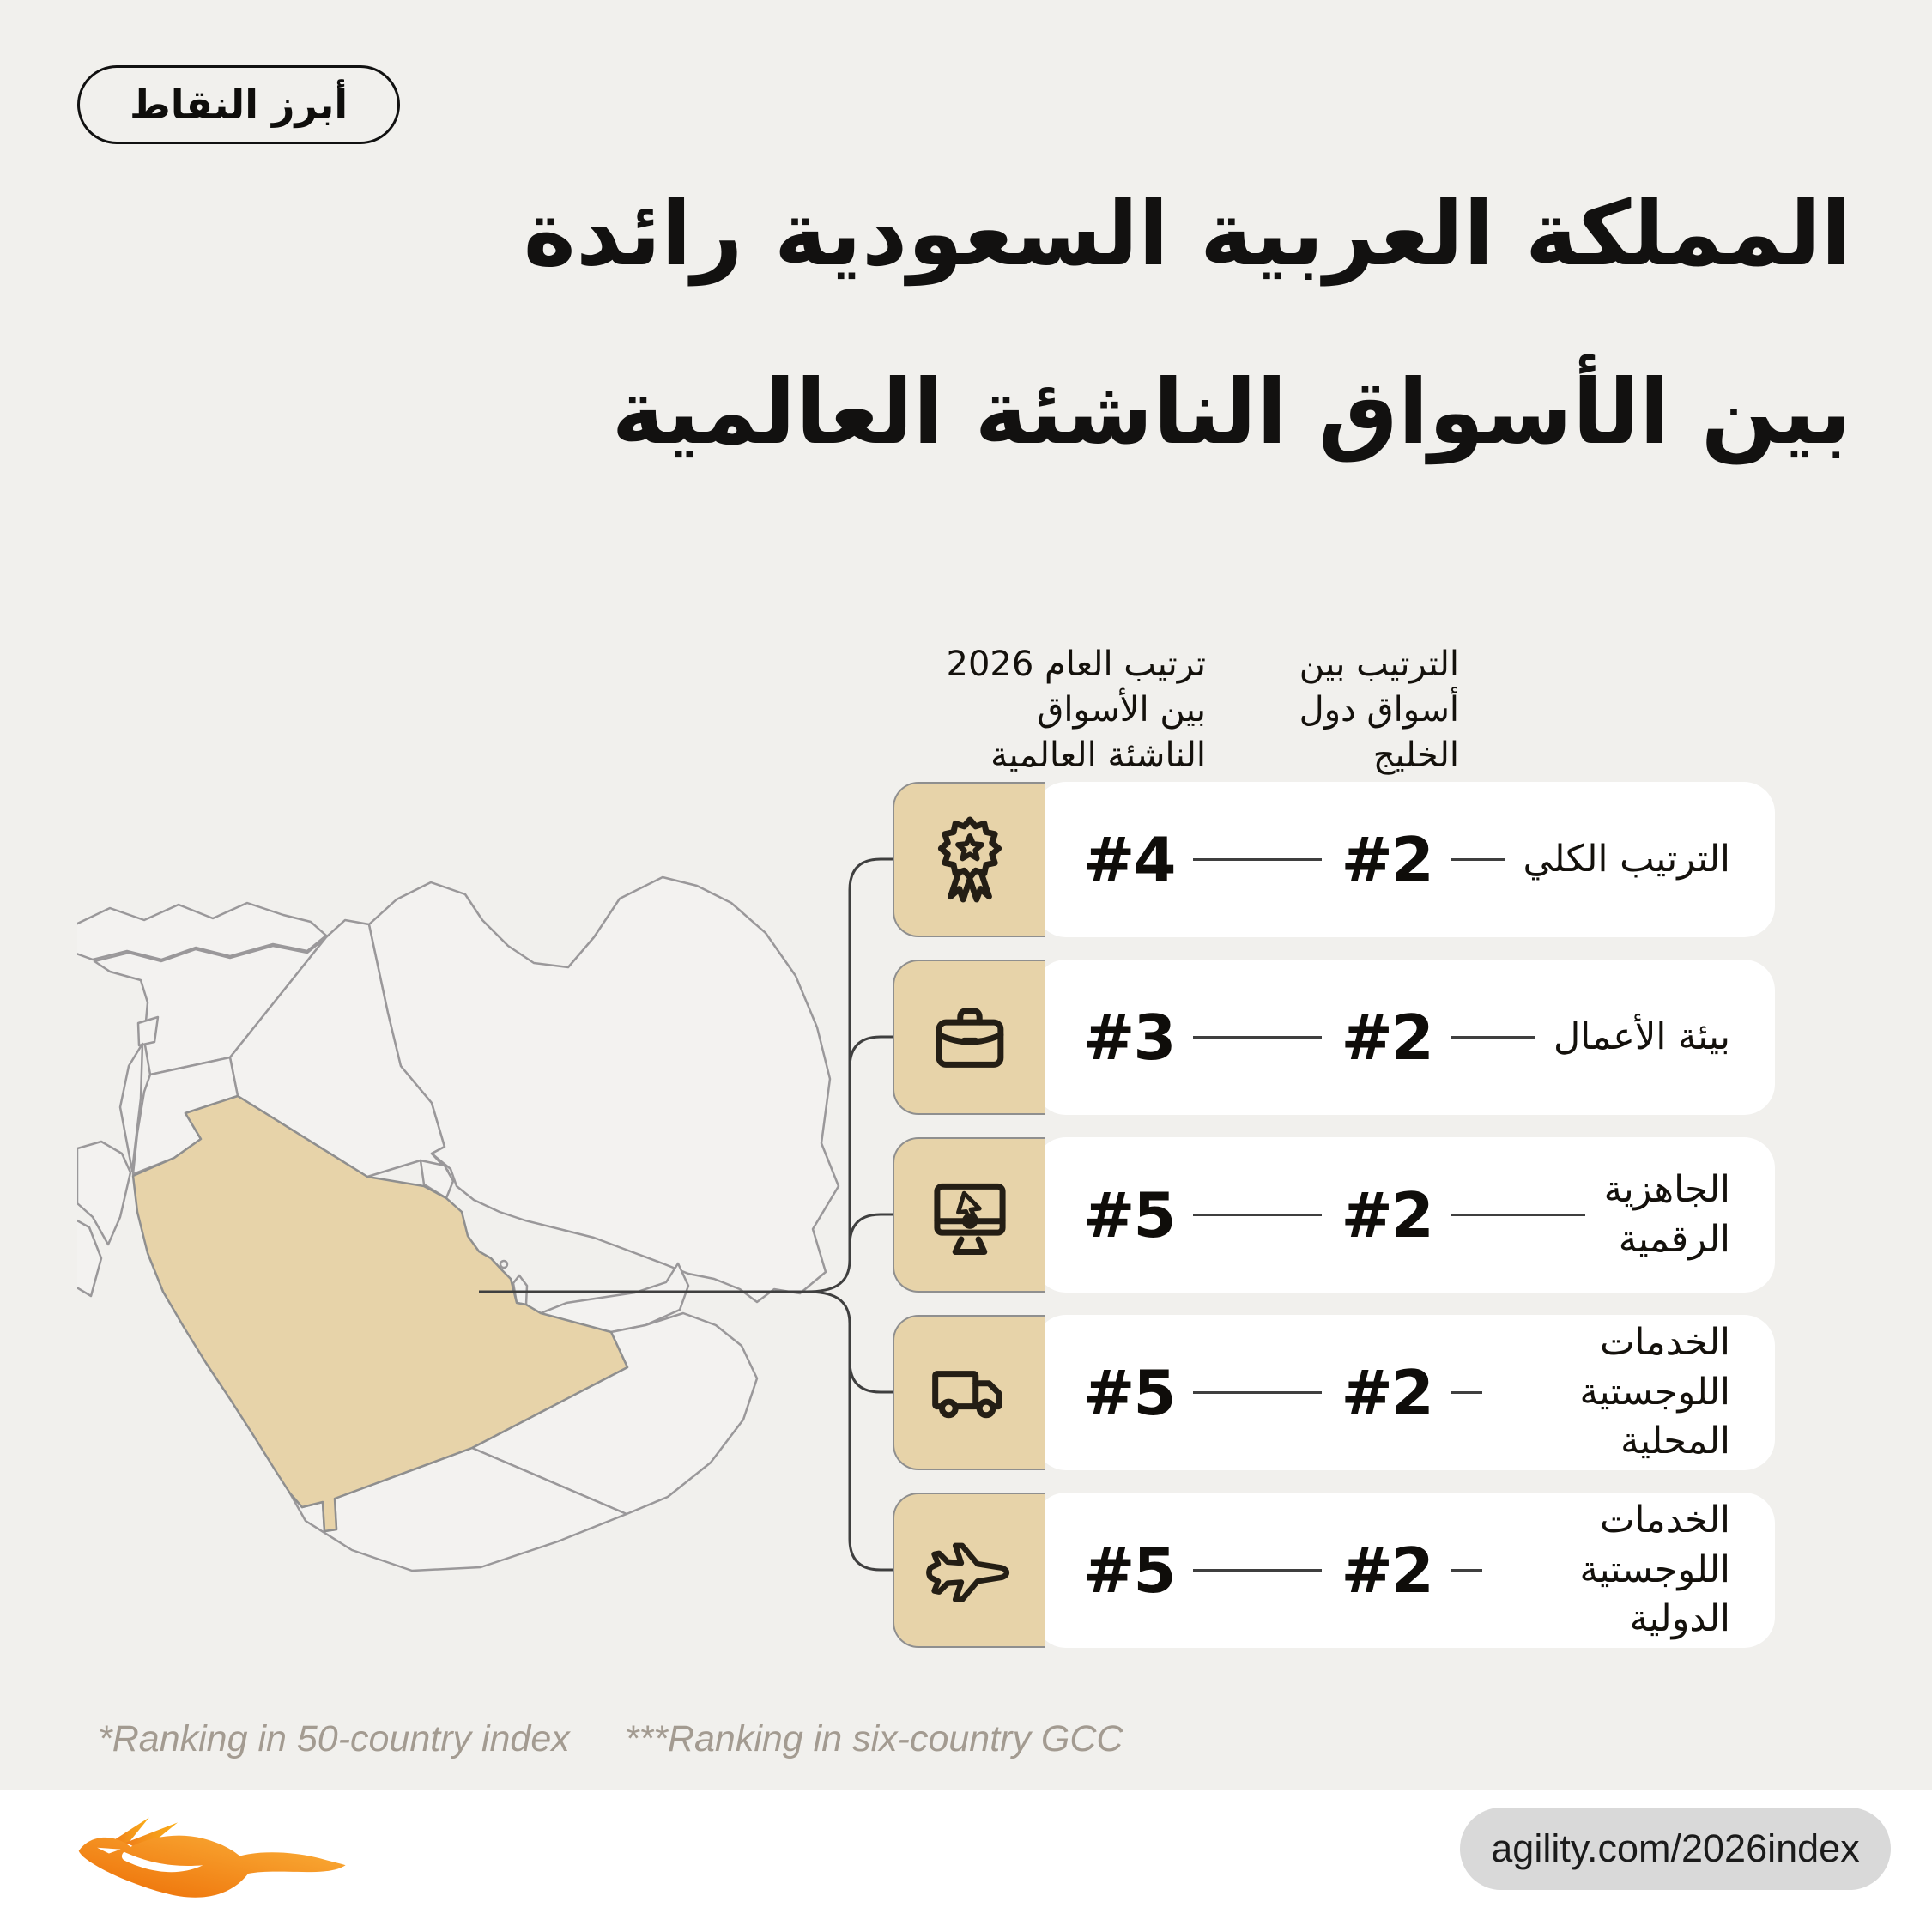  I want to click on row-label: الجاهزية الرقمية, so click(1667, 1214).